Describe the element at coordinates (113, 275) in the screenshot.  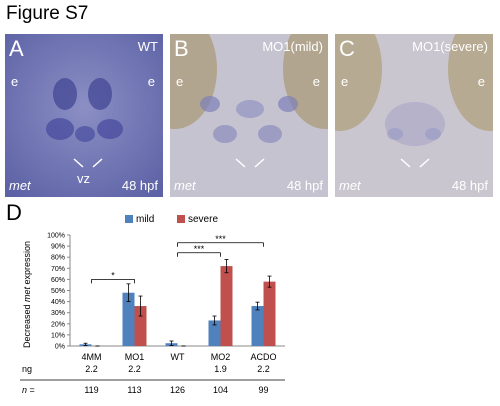
I see `sig-marker: *` at that location.